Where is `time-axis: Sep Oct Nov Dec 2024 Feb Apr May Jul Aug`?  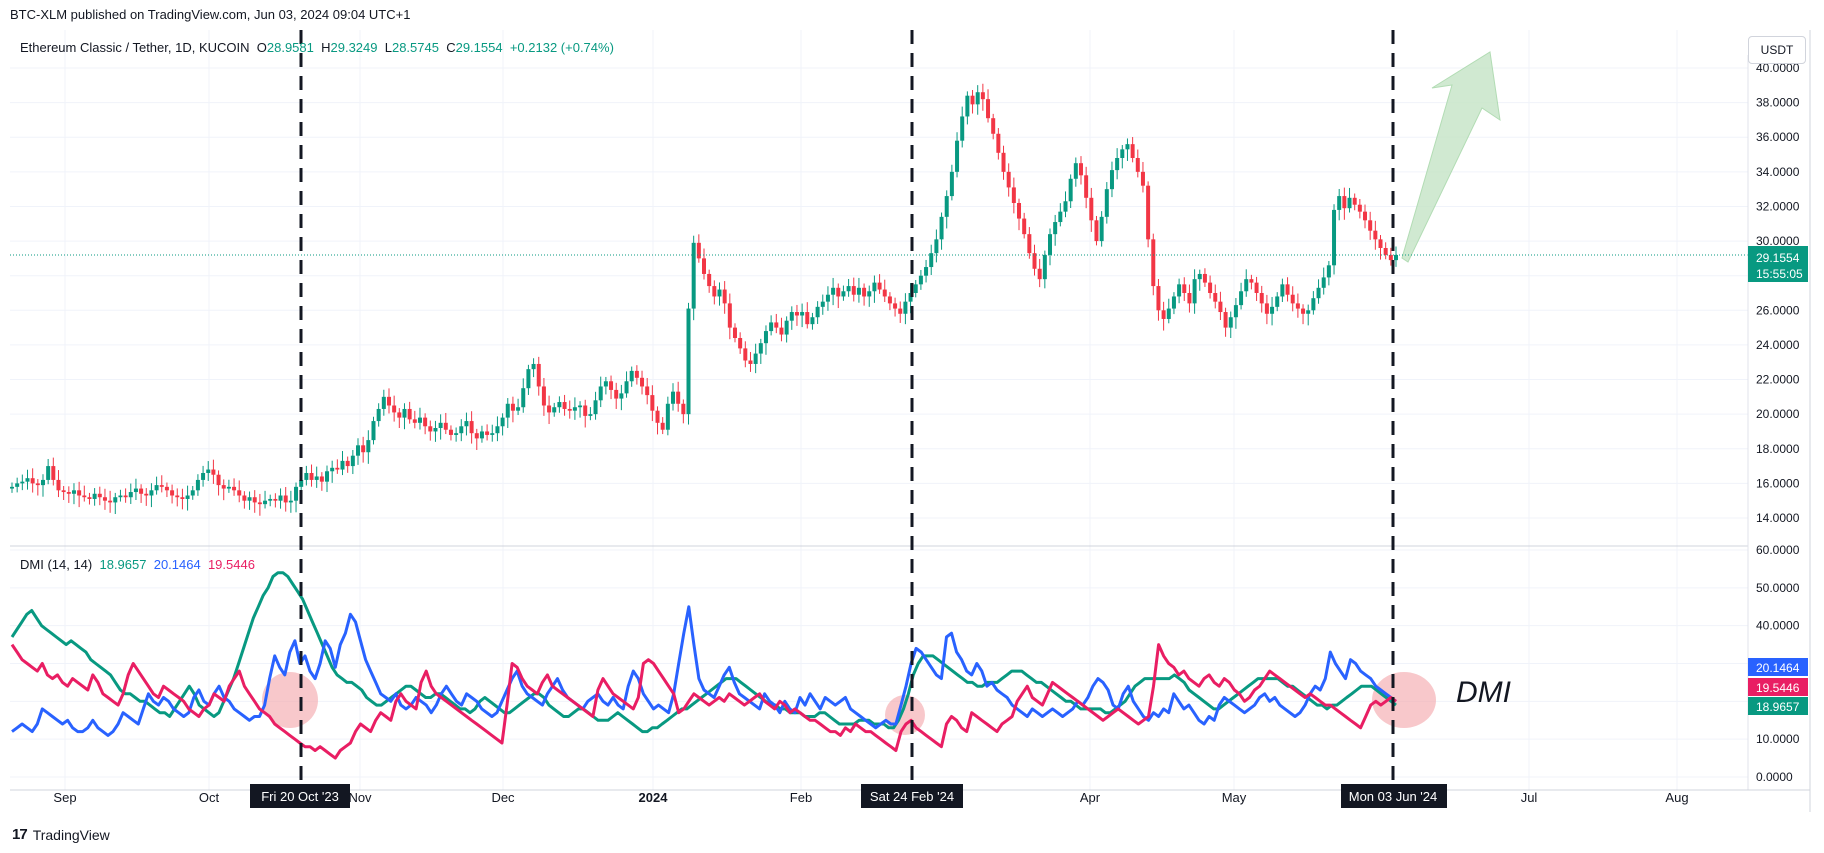
time-axis: Sep Oct Nov Dec 2024 Feb Apr May Jul Aug is located at coordinates (870, 797).